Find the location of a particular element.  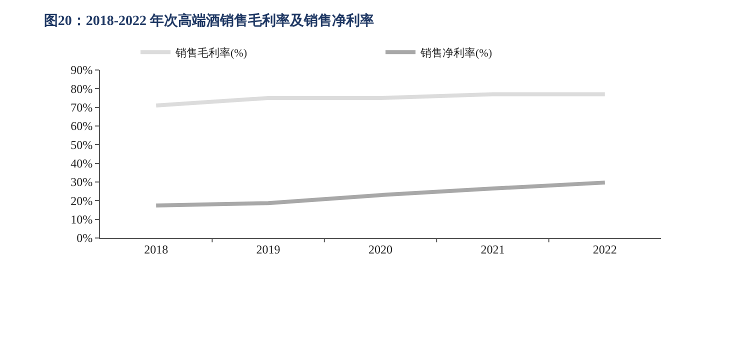

x-tick-label: 2019 is located at coordinates (268, 249).